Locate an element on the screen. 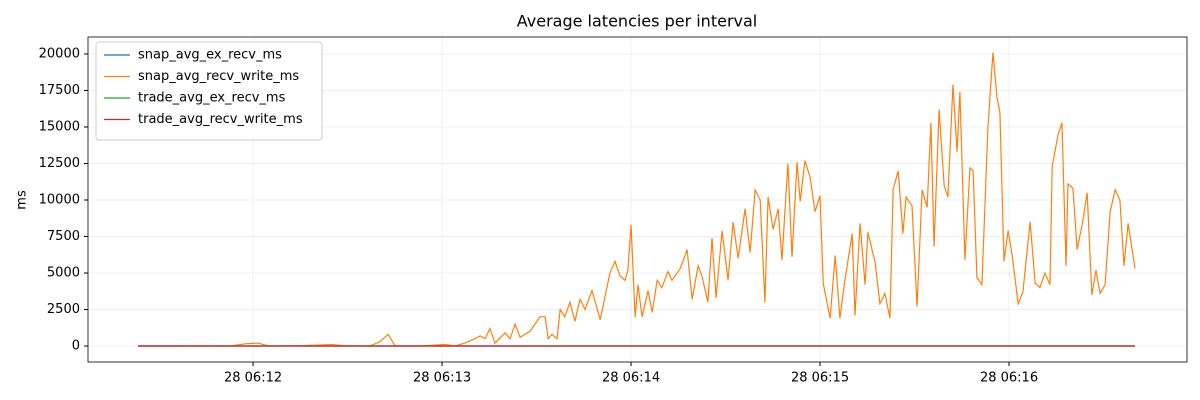  legend-label: snap_avg_ex_recv_ms is located at coordinates (210, 55).